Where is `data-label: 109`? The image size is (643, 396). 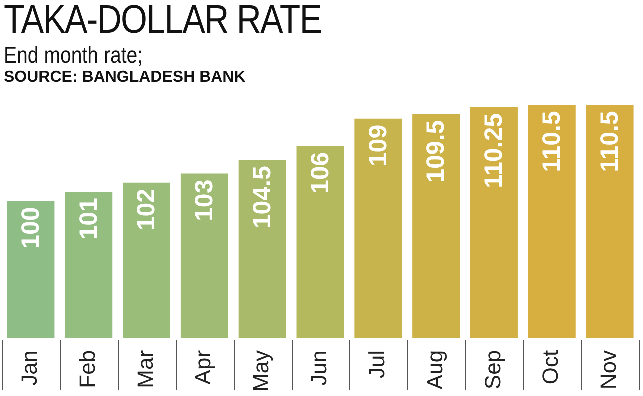
data-label: 109 is located at coordinates (378, 145).